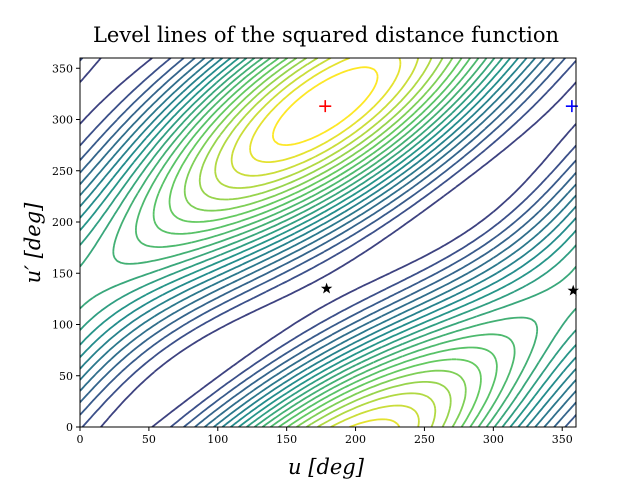  I want to click on y-tick-label: 350, so click(62, 68).